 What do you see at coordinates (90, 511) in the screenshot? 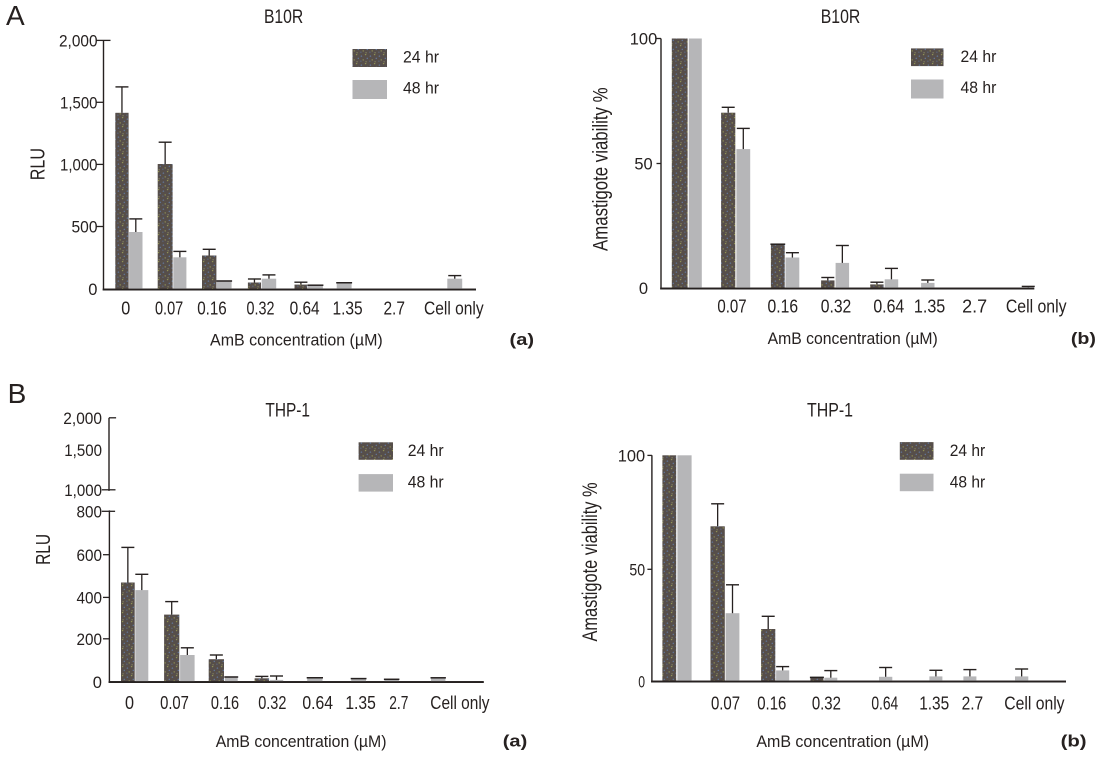
I see `svg-text: 800` at bounding box center [90, 511].